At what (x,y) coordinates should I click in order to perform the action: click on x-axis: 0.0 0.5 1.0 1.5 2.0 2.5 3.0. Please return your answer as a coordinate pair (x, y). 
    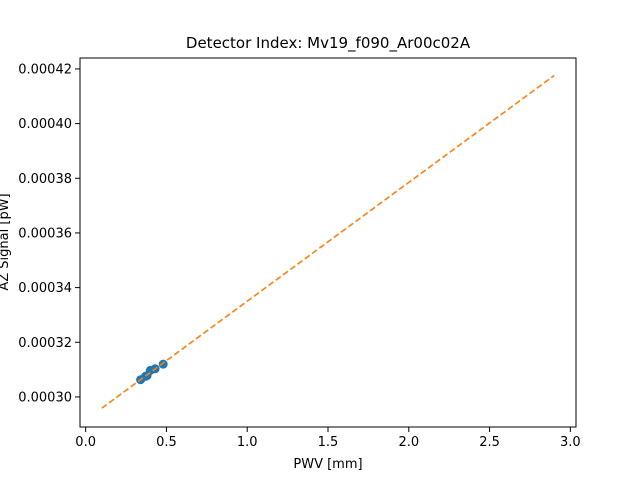
    Looking at the image, I should click on (328, 438).